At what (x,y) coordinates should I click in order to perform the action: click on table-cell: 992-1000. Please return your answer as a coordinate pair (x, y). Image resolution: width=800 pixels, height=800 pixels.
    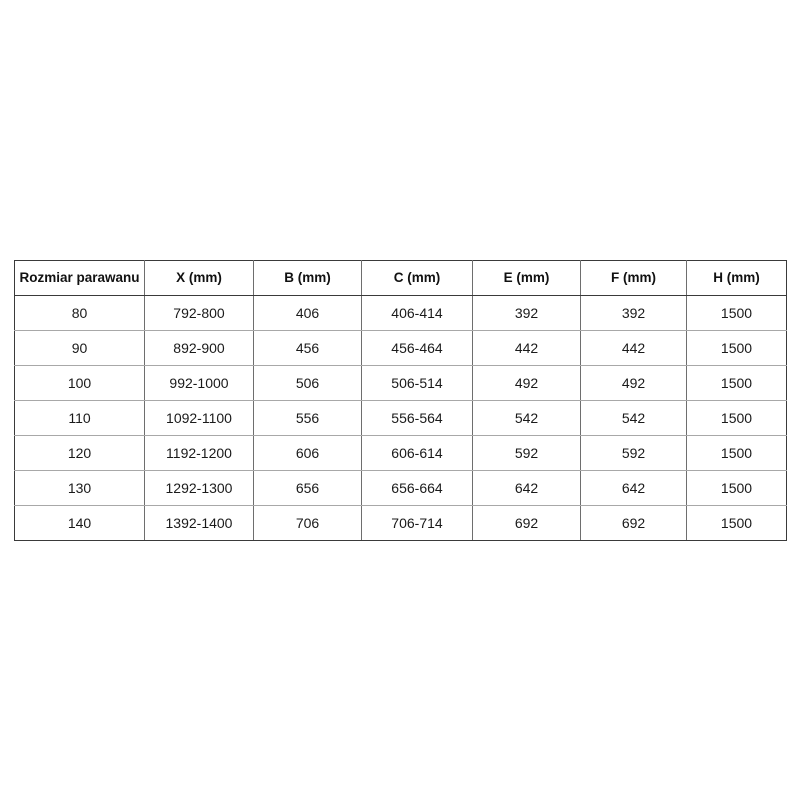
    Looking at the image, I should click on (199, 383).